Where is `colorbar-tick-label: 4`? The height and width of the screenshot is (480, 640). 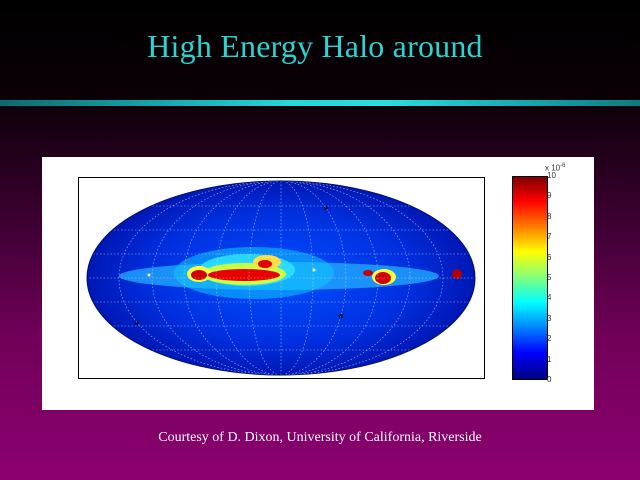
colorbar-tick-label: 4 is located at coordinates (549, 298).